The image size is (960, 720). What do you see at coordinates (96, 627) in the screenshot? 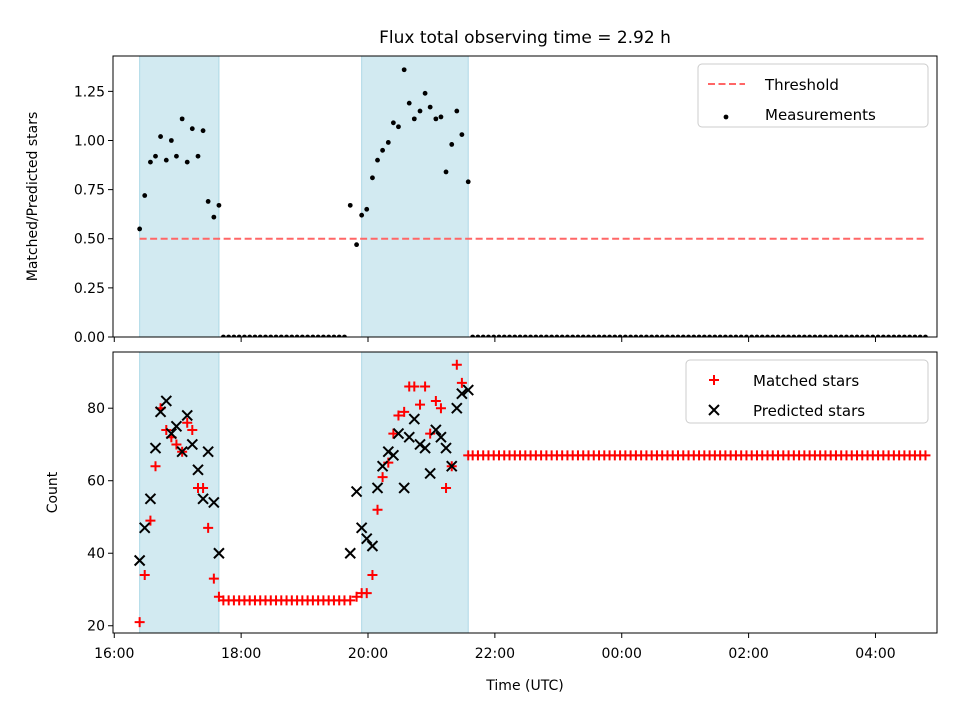
I see `bottom-y-tick-label: 20` at bounding box center [96, 627].